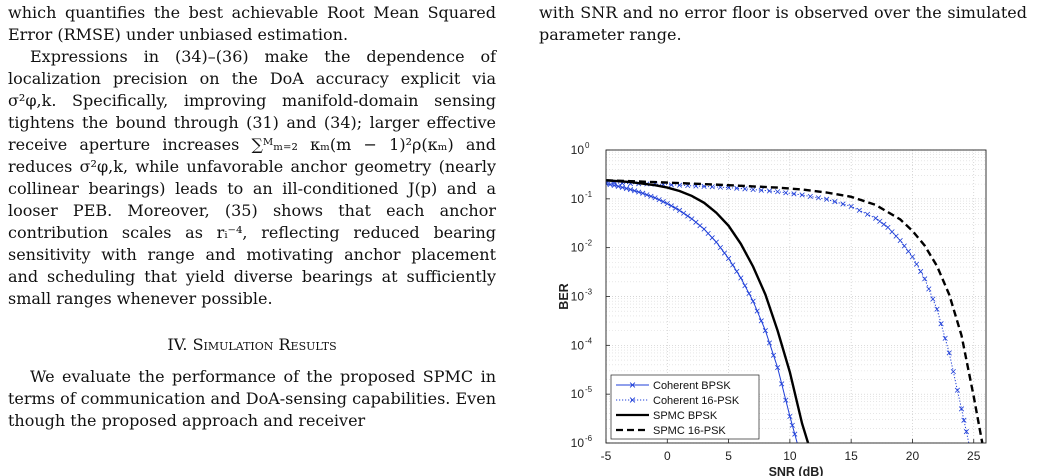  Describe the element at coordinates (692, 386) in the screenshot. I see `legend-label: Coherent BPSK` at that location.